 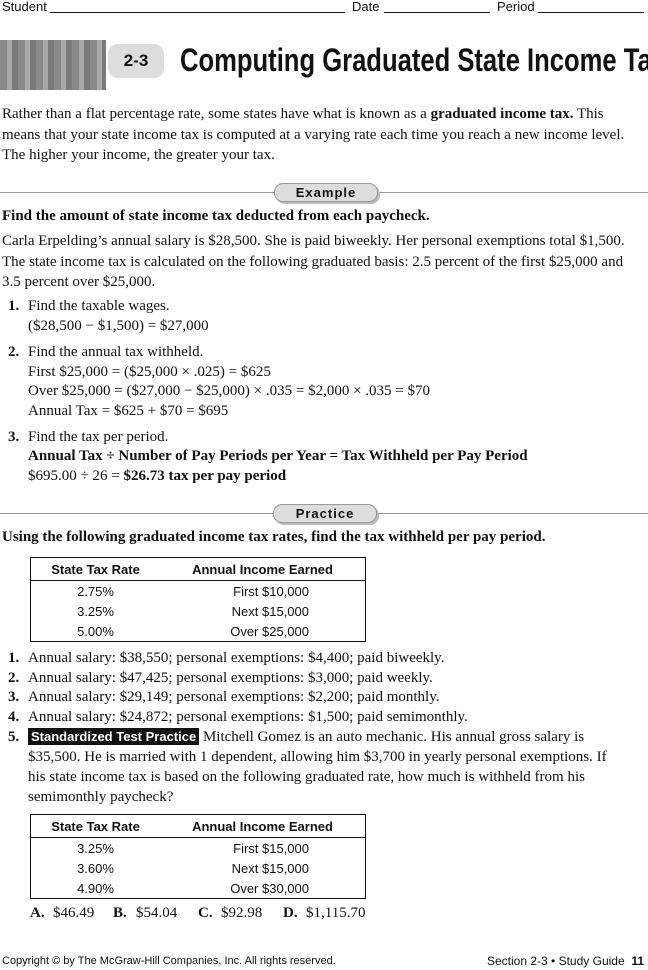 What do you see at coordinates (591, 12) in the screenshot?
I see `period-blank` at bounding box center [591, 12].